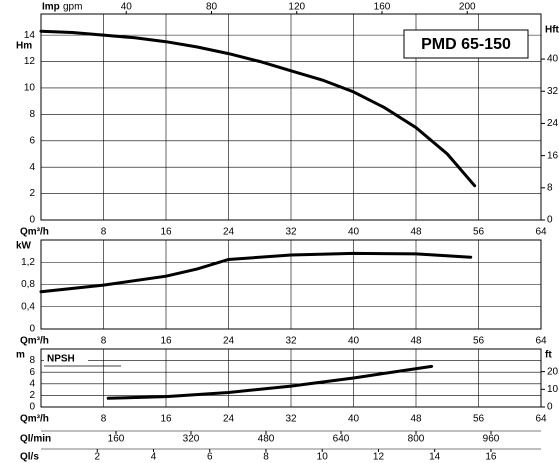 This screenshot has width=559, height=463. I want to click on bottom-tick-label: 16, so click(491, 457).